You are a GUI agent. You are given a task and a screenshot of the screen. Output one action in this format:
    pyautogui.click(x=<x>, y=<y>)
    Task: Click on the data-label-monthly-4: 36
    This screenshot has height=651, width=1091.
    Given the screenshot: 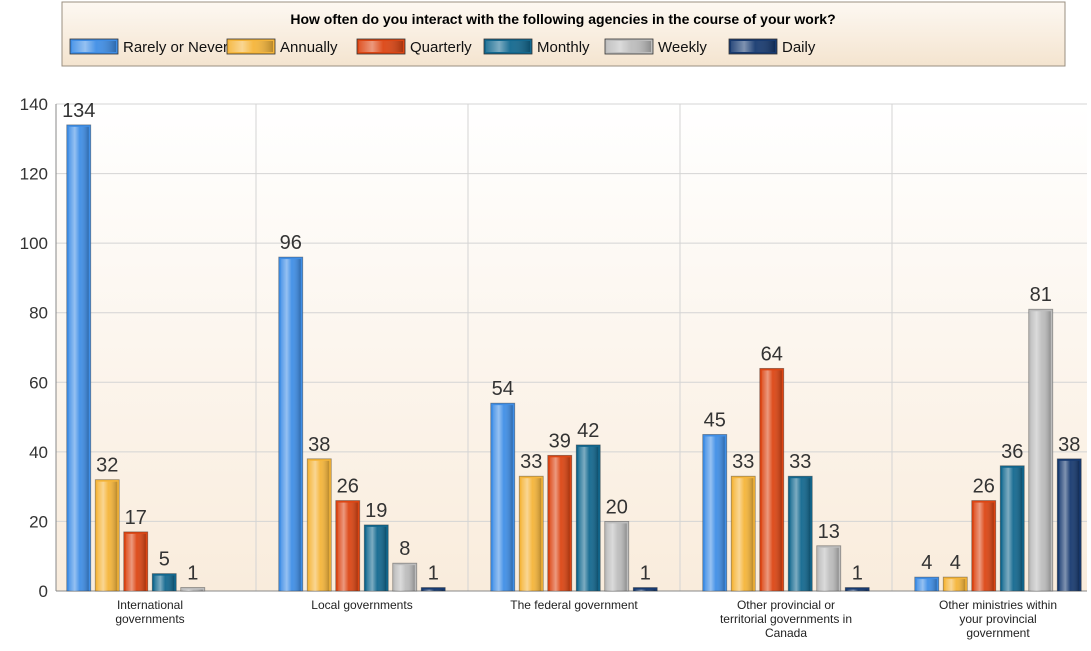 What is the action you would take?
    pyautogui.click(x=1012, y=452)
    